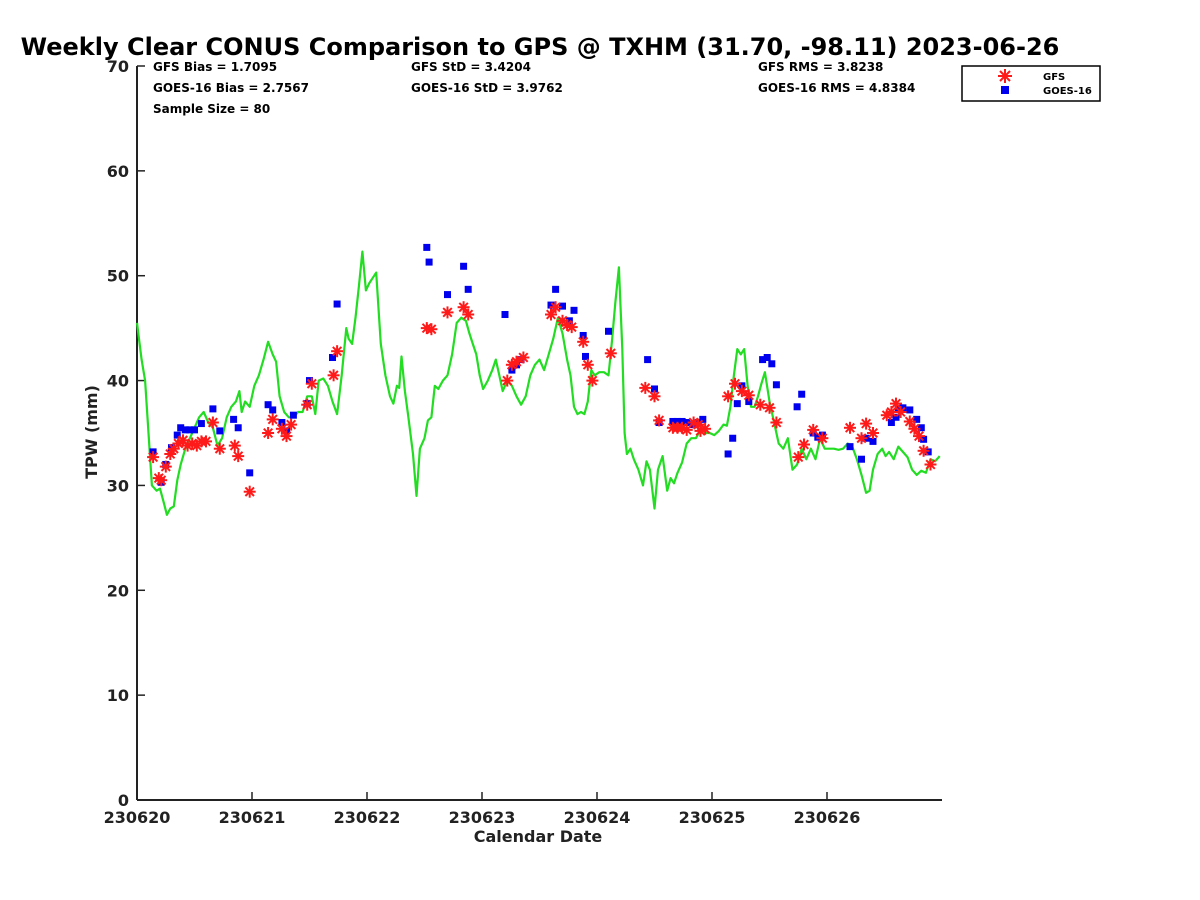  What do you see at coordinates (1005, 90) in the screenshot?
I see `legend-goes-marker` at bounding box center [1005, 90].